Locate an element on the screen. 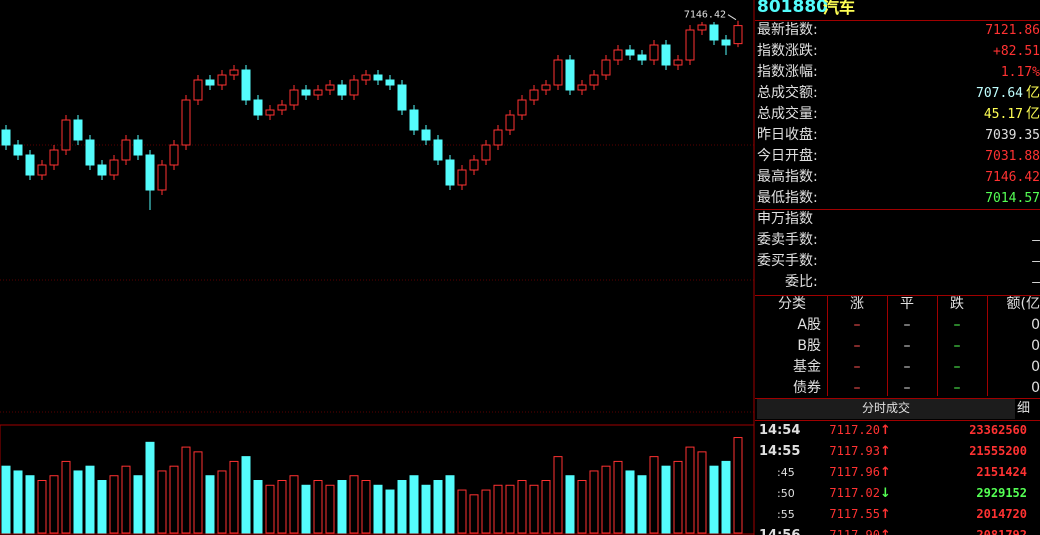  name: 汽车 is located at coordinates (839, 8).